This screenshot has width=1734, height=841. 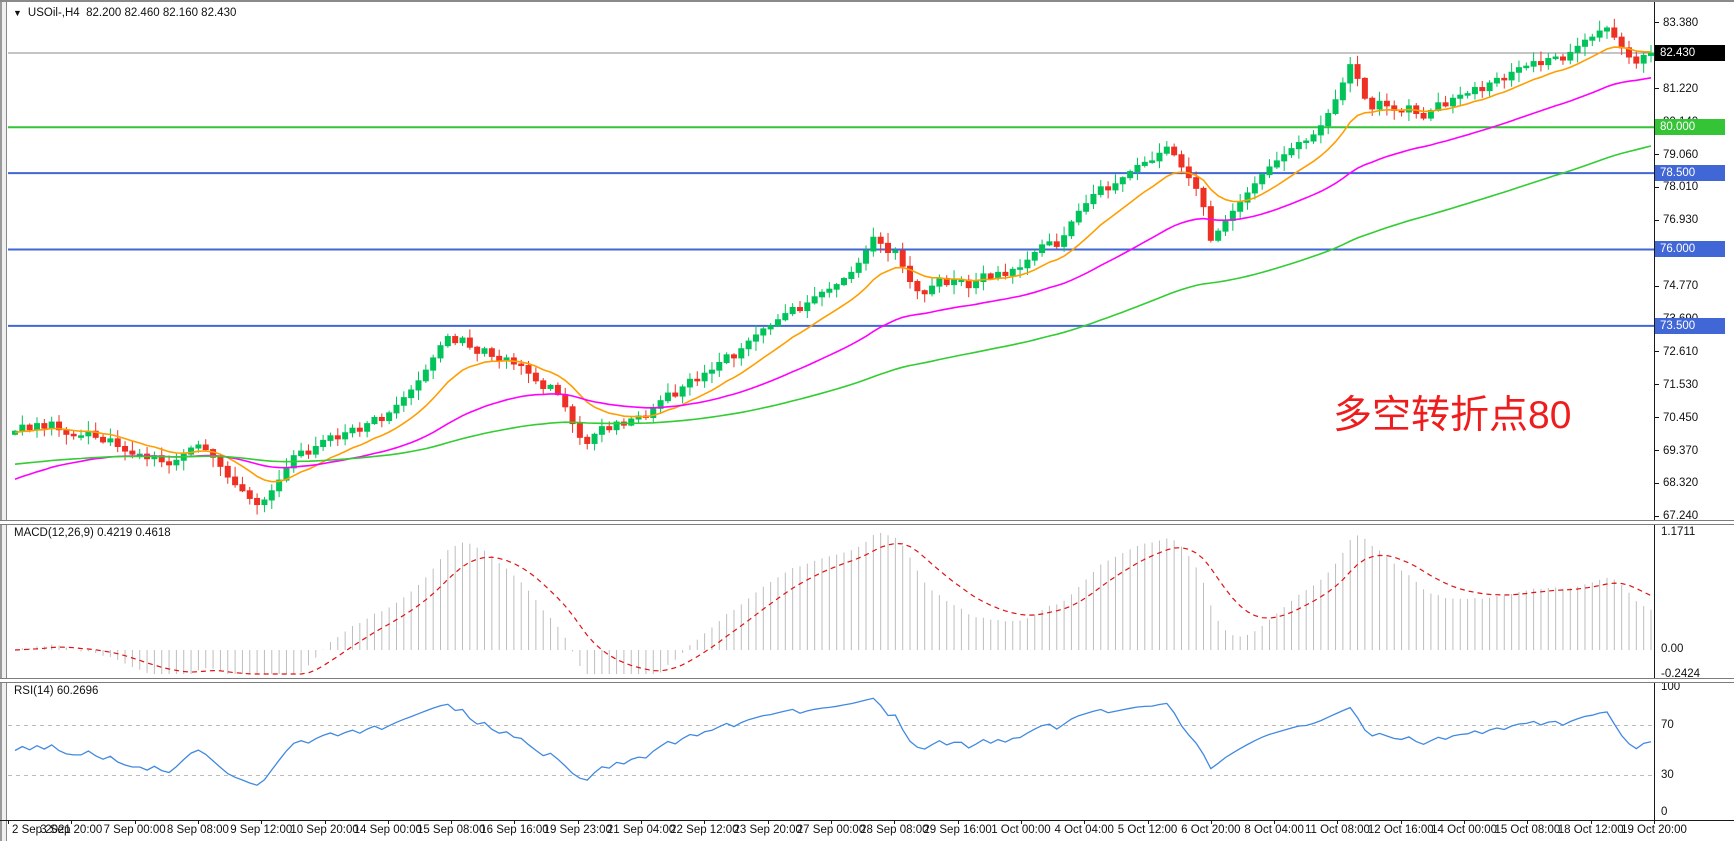 What do you see at coordinates (641, 830) in the screenshot?
I see `time-label-10: 21 Sep 04:00` at bounding box center [641, 830].